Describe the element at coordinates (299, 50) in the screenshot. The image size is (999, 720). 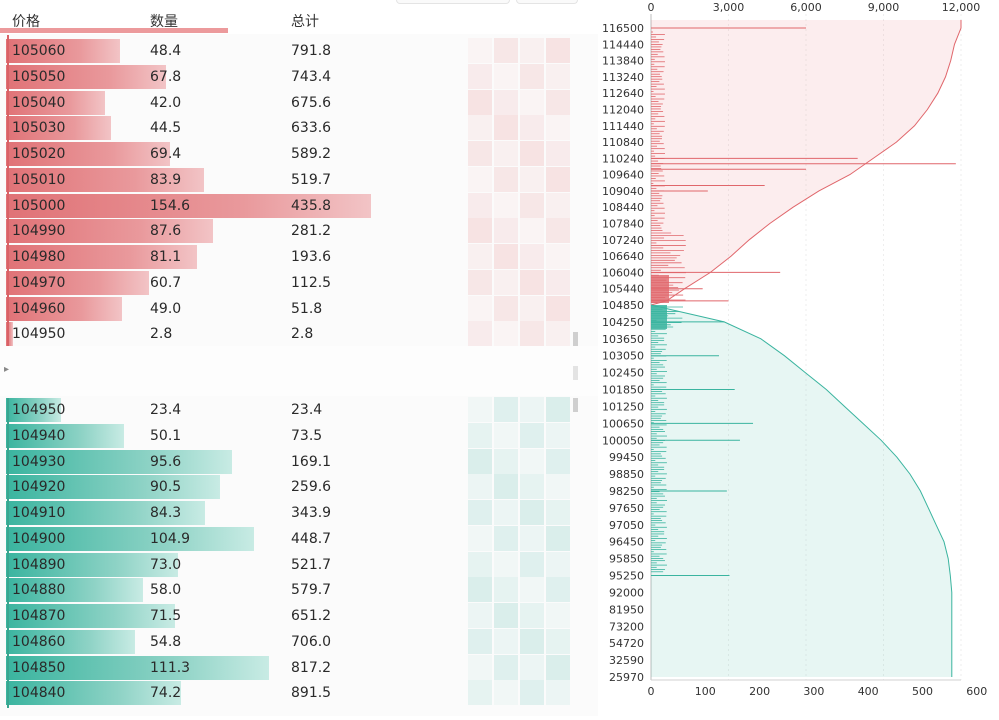
I see `ask-row: 105060 48.4 791.8` at that location.